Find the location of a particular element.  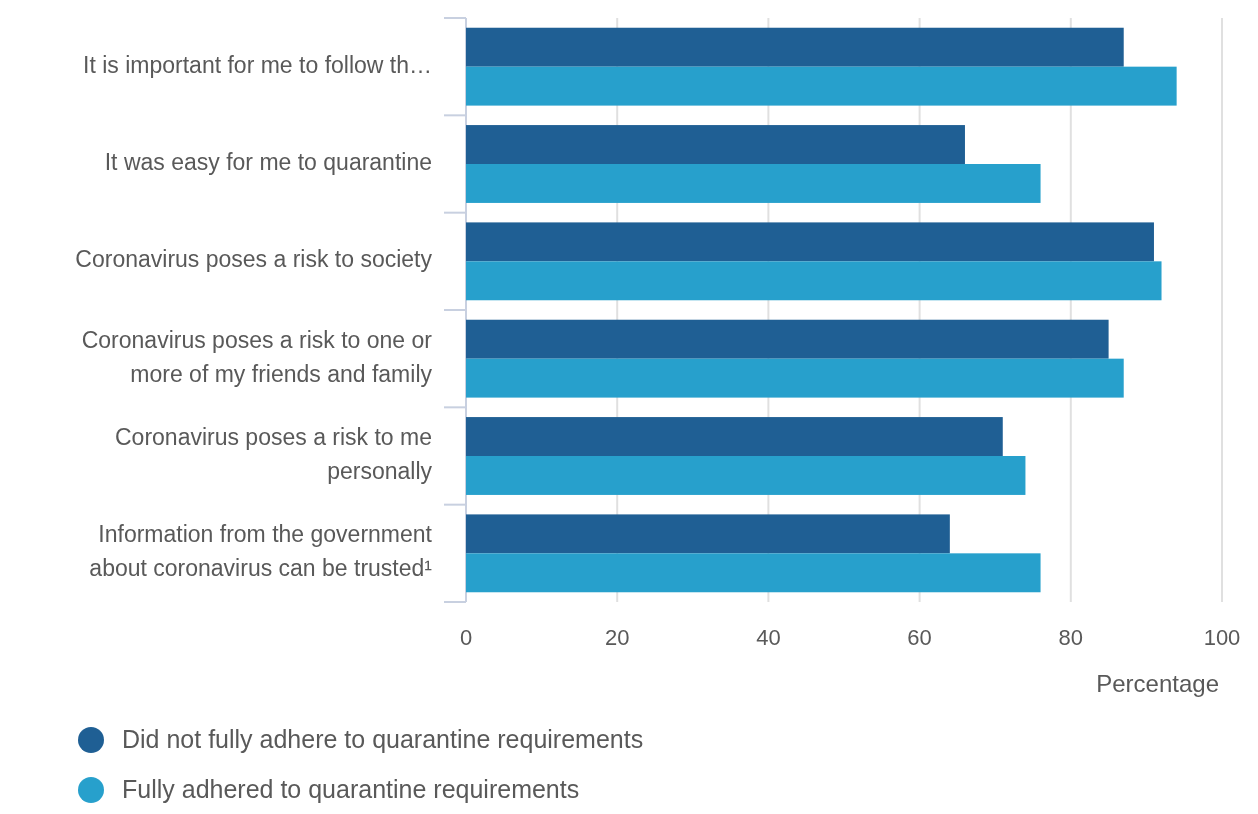

x-tick-label: 100 is located at coordinates (1222, 637).